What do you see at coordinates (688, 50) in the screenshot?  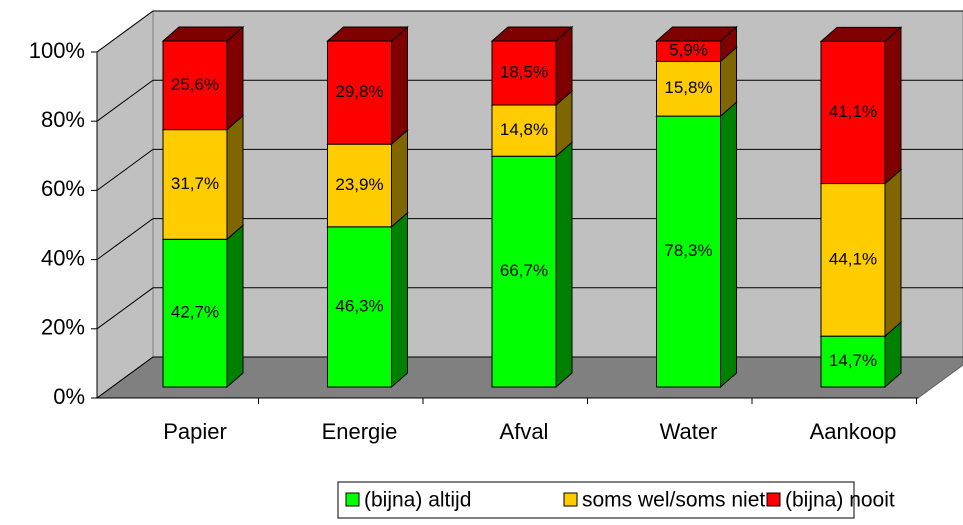 I see `data-label: 5,9%` at bounding box center [688, 50].